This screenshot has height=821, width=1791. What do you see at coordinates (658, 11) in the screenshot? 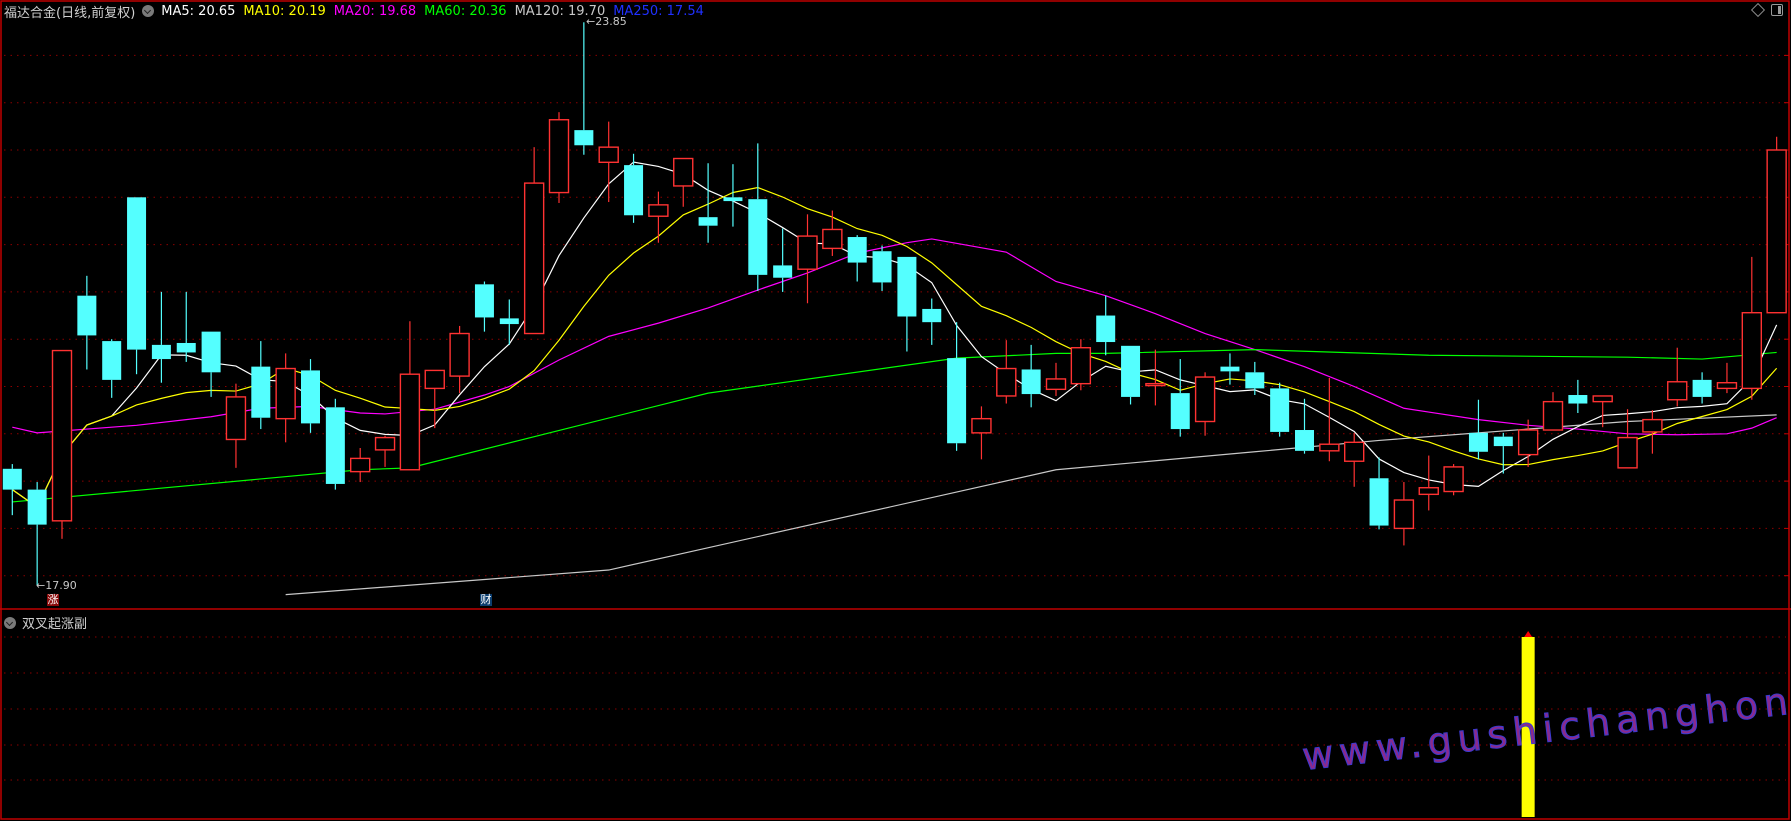
I see `ma-legend-ma250: MA250: 17.54` at bounding box center [658, 11].